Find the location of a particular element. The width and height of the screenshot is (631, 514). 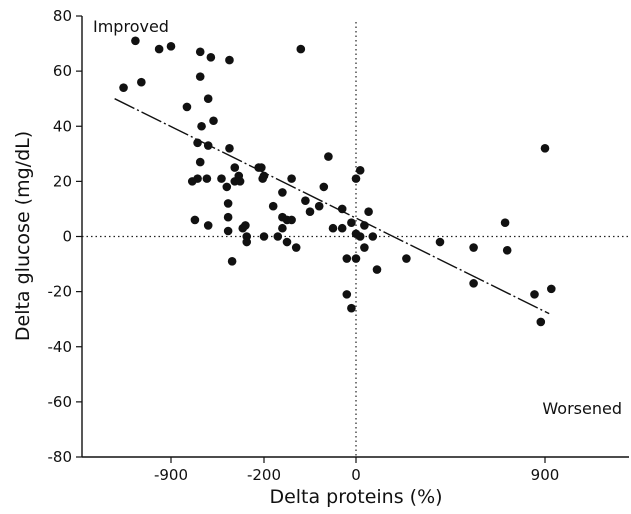

annotation-worsened: Worsened is located at coordinates (582, 408).